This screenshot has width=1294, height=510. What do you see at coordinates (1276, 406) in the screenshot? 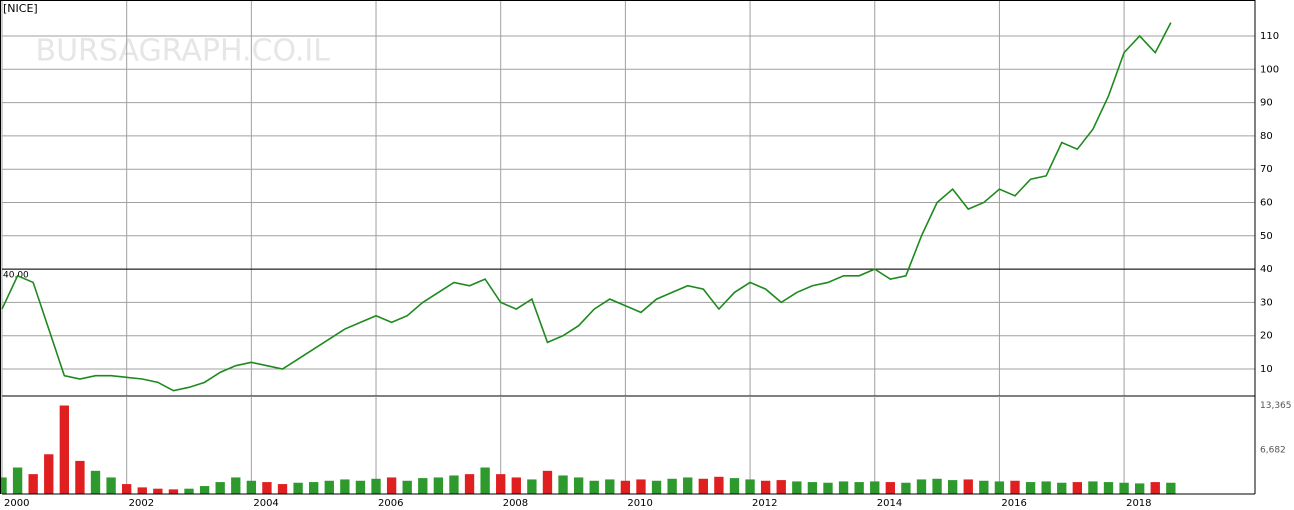
I see `y-tick-label: 13,365` at bounding box center [1276, 406].